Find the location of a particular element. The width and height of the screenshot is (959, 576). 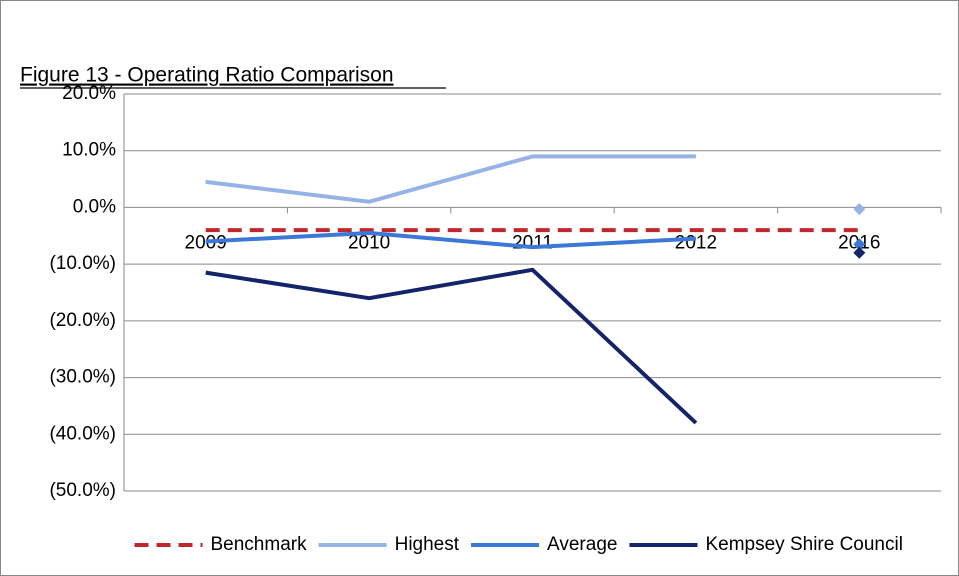

y-tick-label: (20.0%) is located at coordinates (82, 320).